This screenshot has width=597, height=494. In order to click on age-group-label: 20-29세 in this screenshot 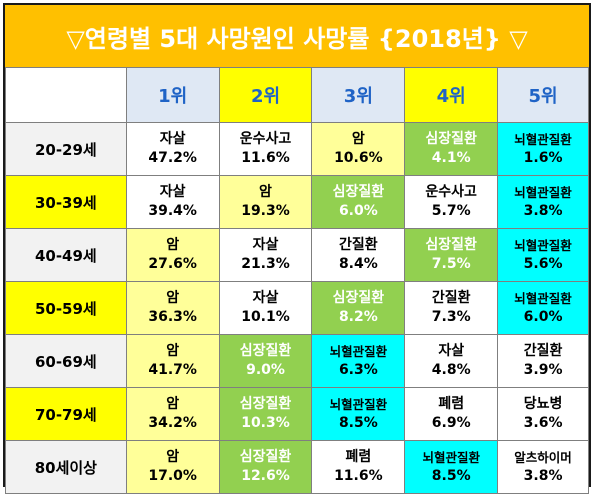, I will do `click(66, 149)`.